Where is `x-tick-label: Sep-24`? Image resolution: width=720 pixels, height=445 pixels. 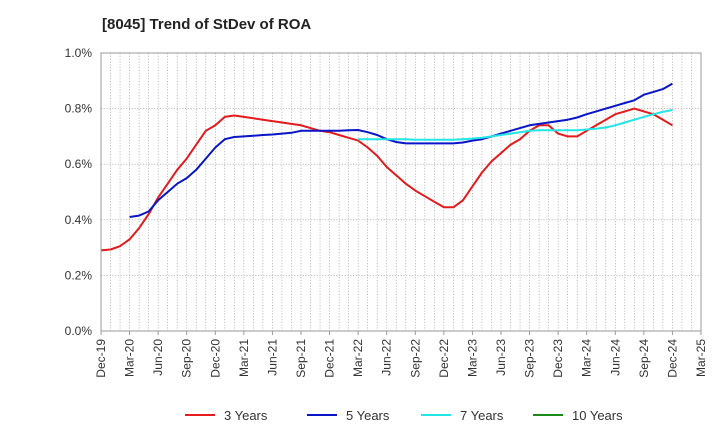
x-tick-label: Sep-24 is located at coordinates (644, 358).